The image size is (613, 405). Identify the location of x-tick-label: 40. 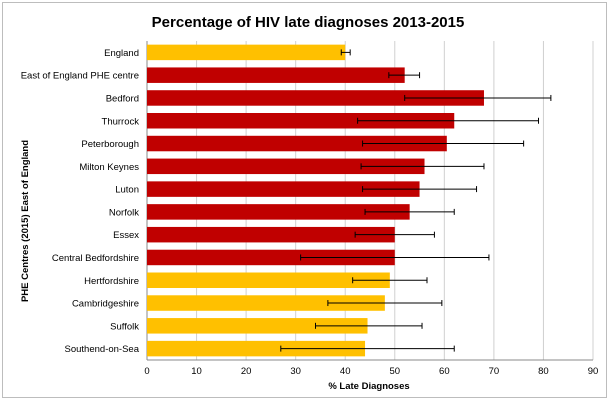
(345, 371).